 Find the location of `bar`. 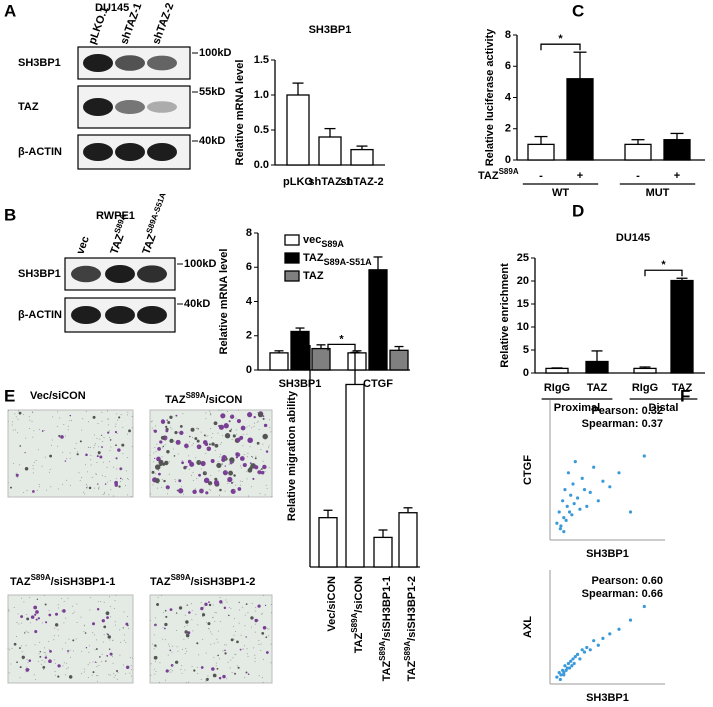

bar is located at coordinates (682, 326).